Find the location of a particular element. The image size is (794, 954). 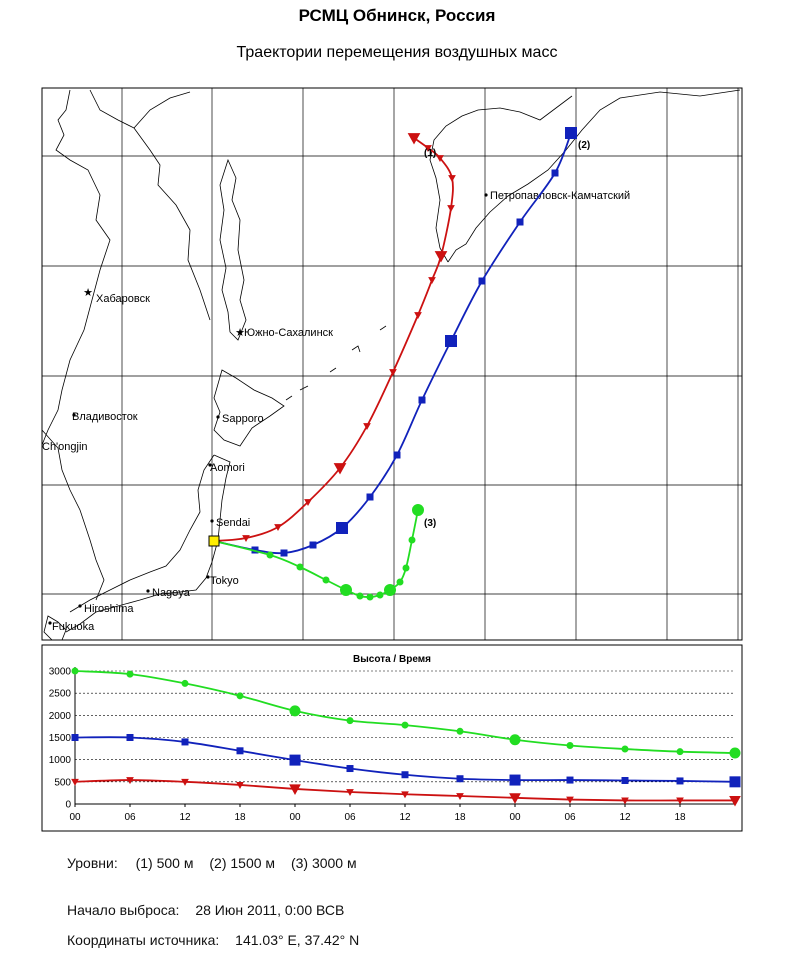

release-start-label: Начало выброса: is located at coordinates (123, 910).